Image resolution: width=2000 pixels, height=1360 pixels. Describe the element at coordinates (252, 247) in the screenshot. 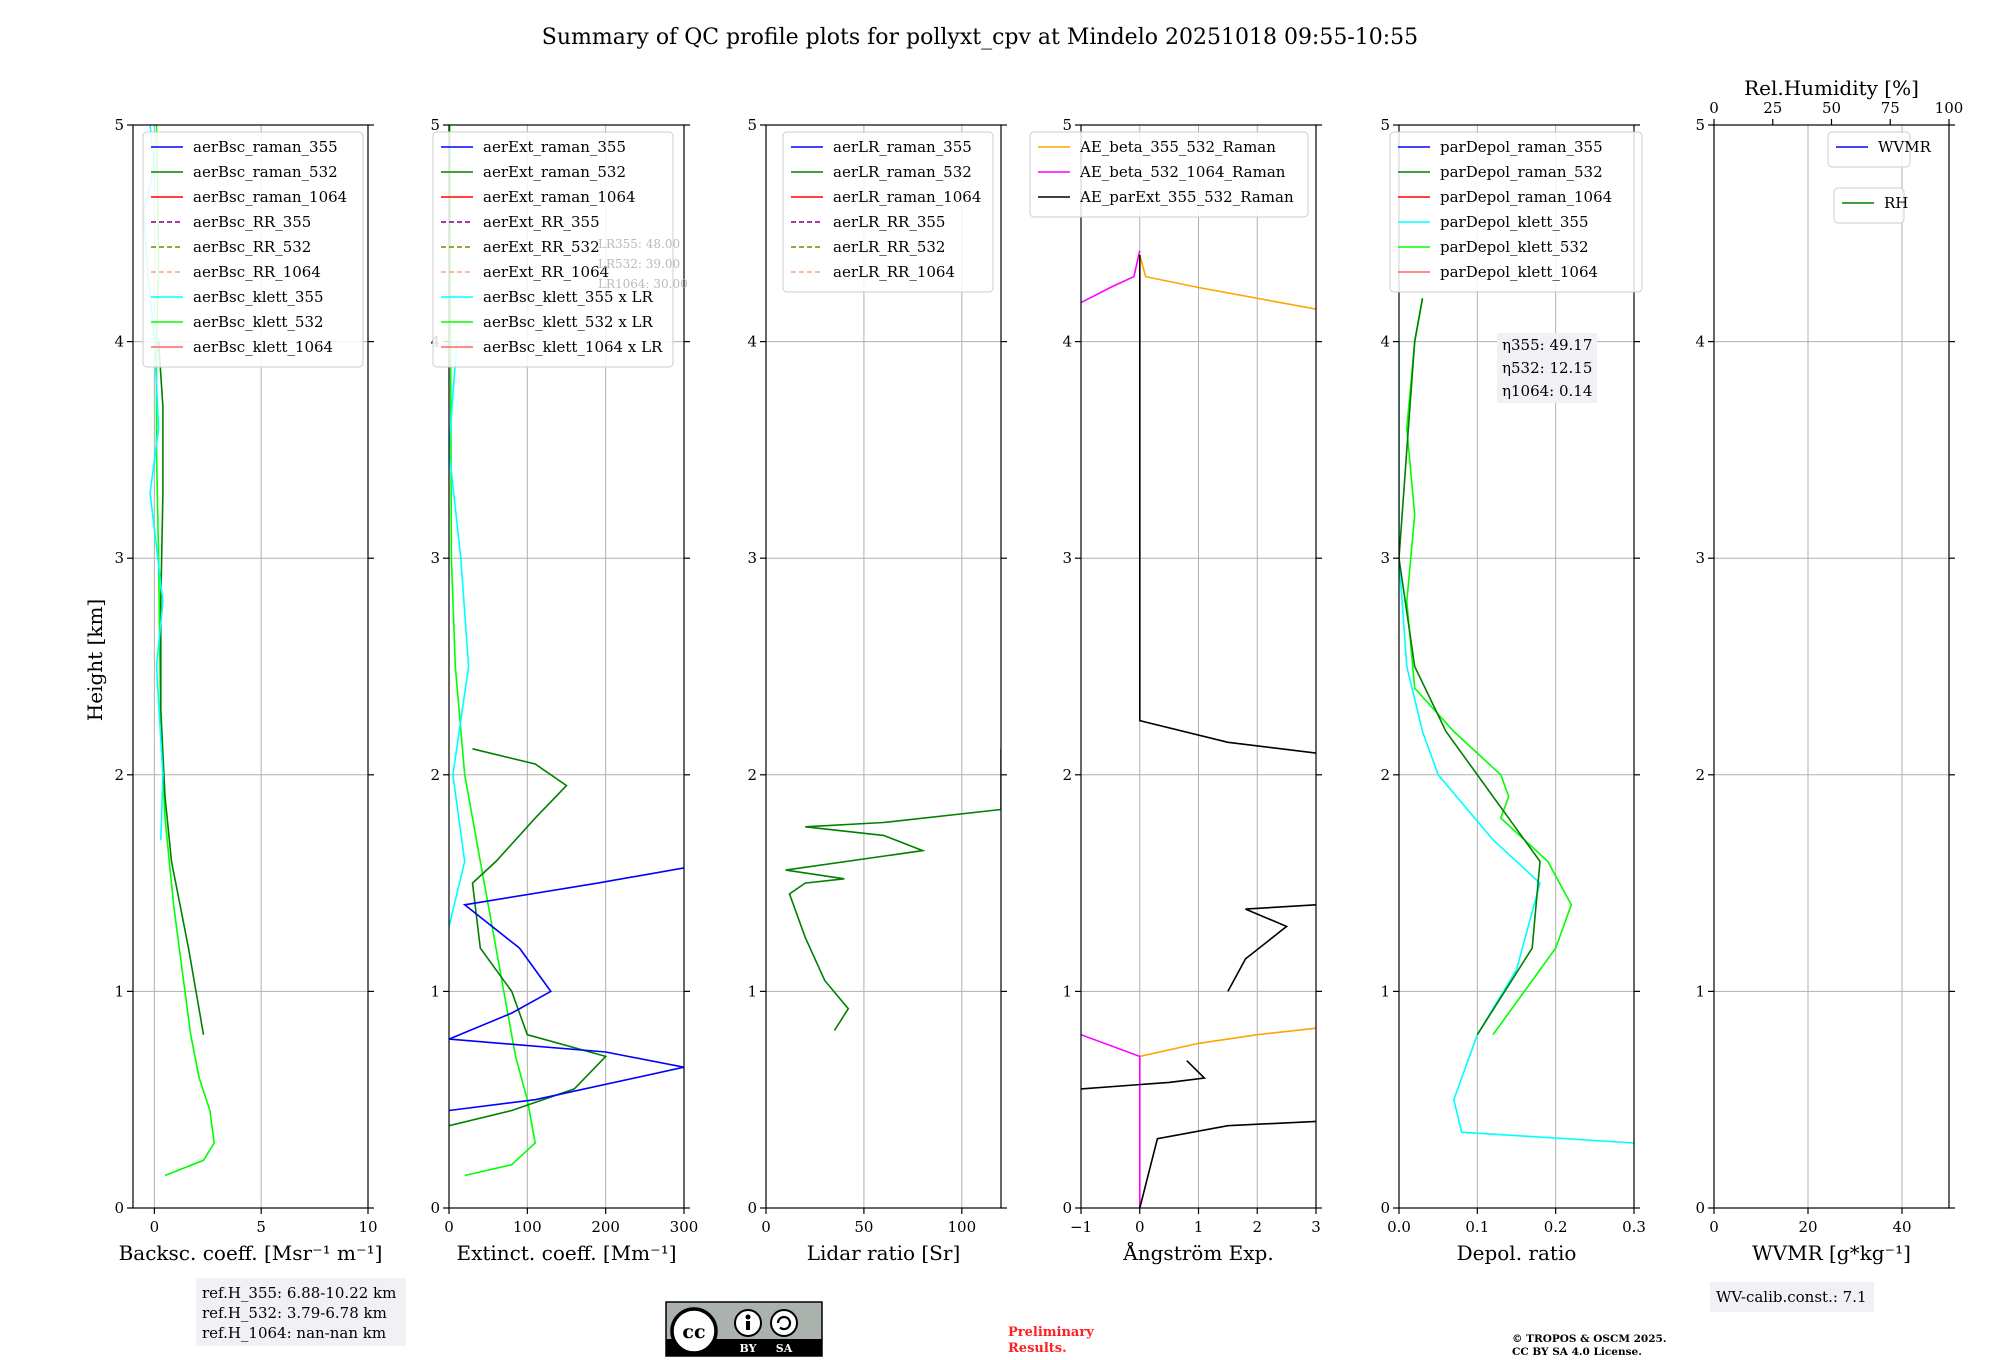

I see `legend-label: aerBsc_RR_532` at that location.